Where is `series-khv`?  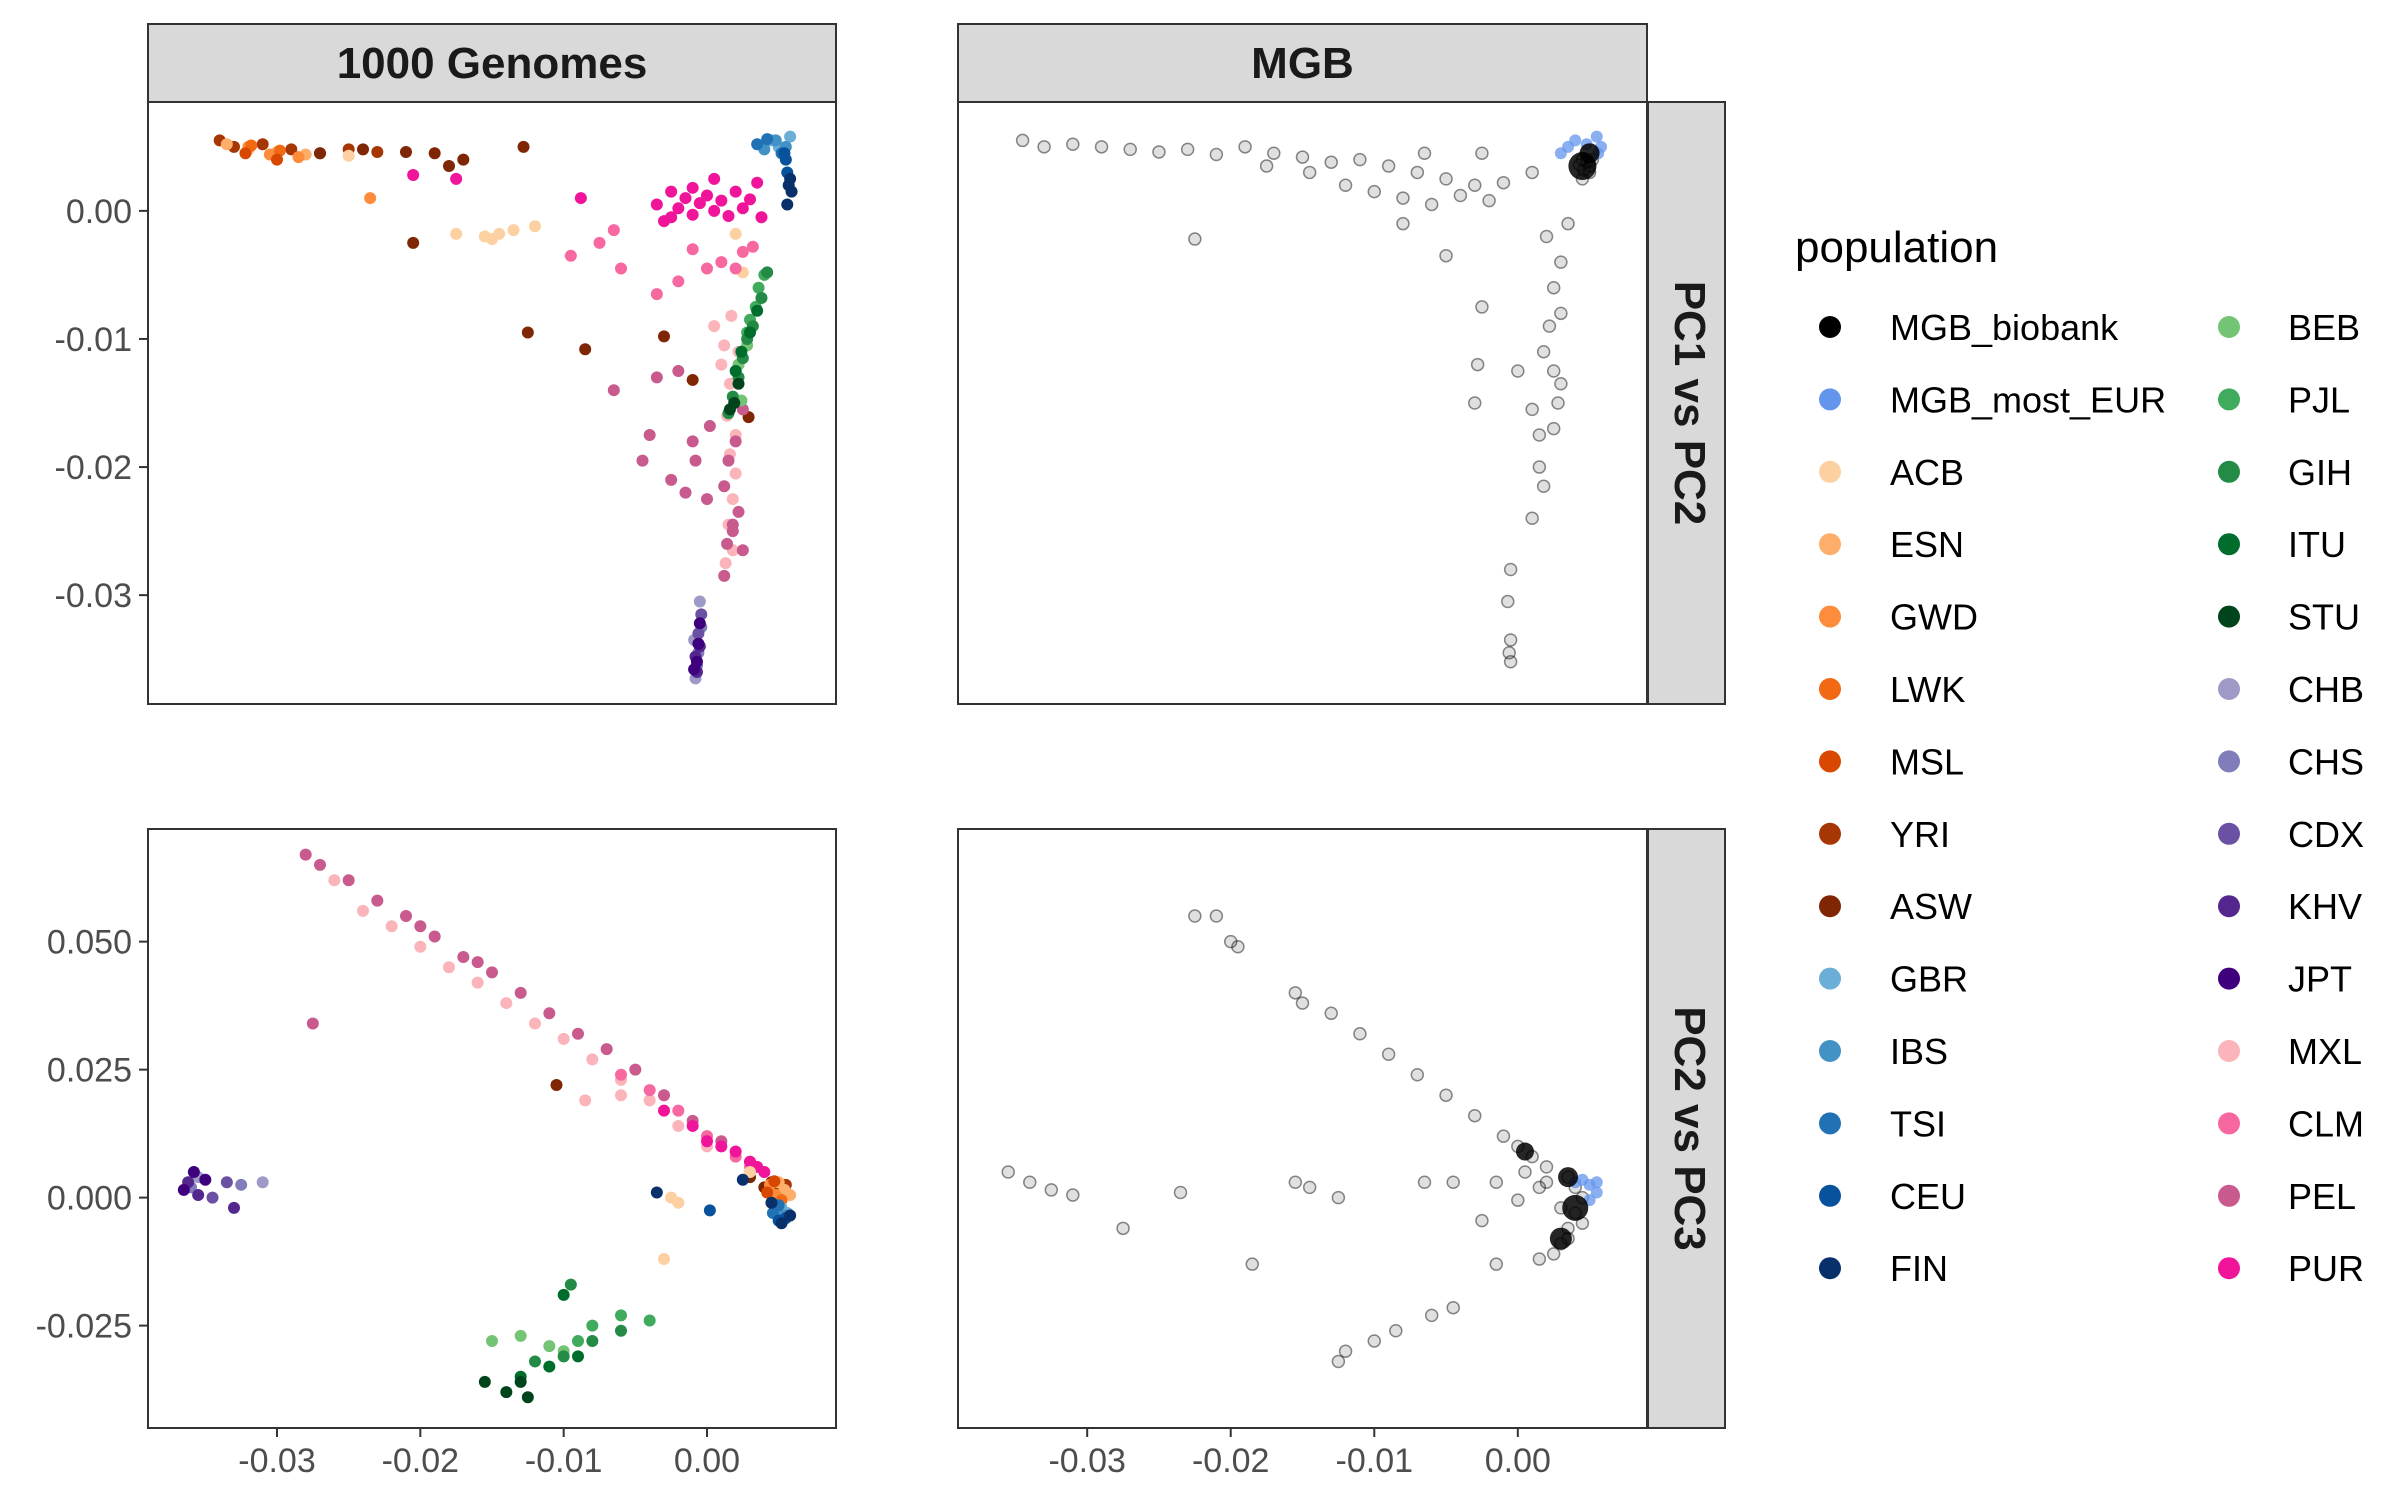 series-khv is located at coordinates (211, 1195).